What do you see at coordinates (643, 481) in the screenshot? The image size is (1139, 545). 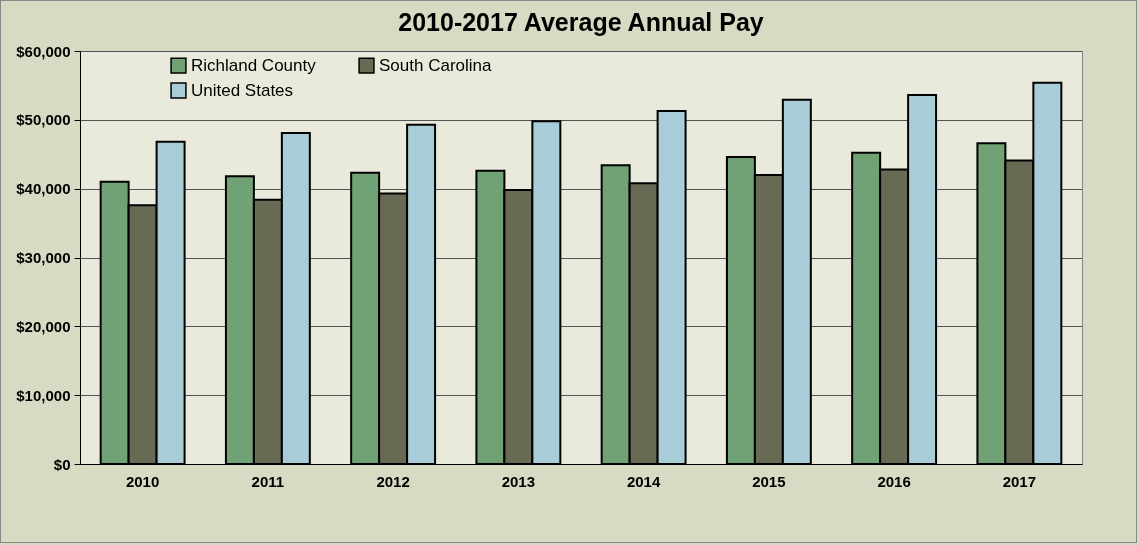 I see `x-tick-label: 2014` at bounding box center [643, 481].